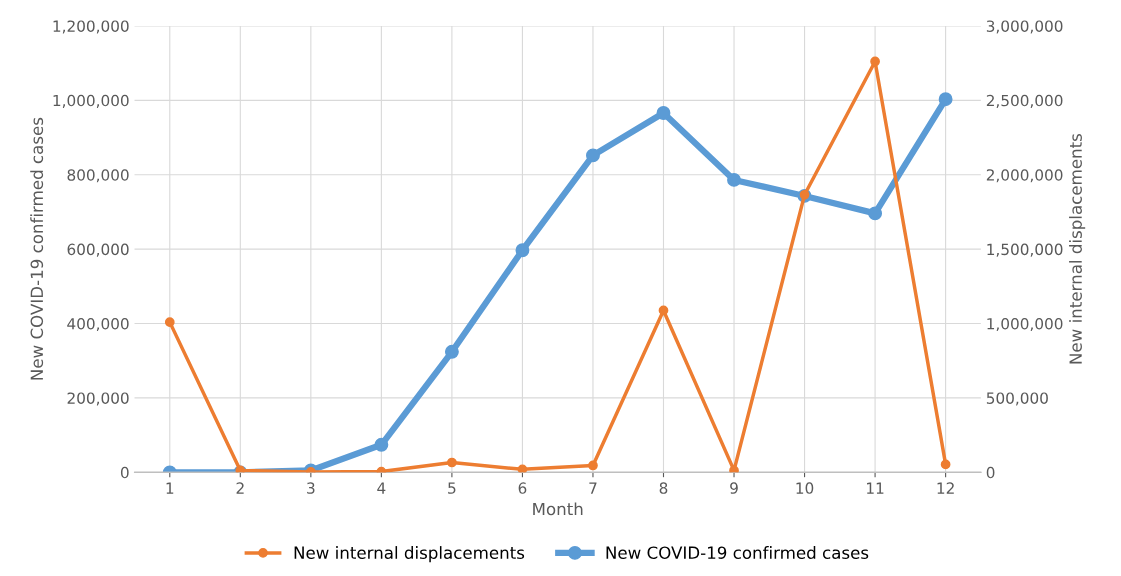  Describe the element at coordinates (91, 101) in the screenshot. I see `y-tick-label: 1,000,000` at that location.